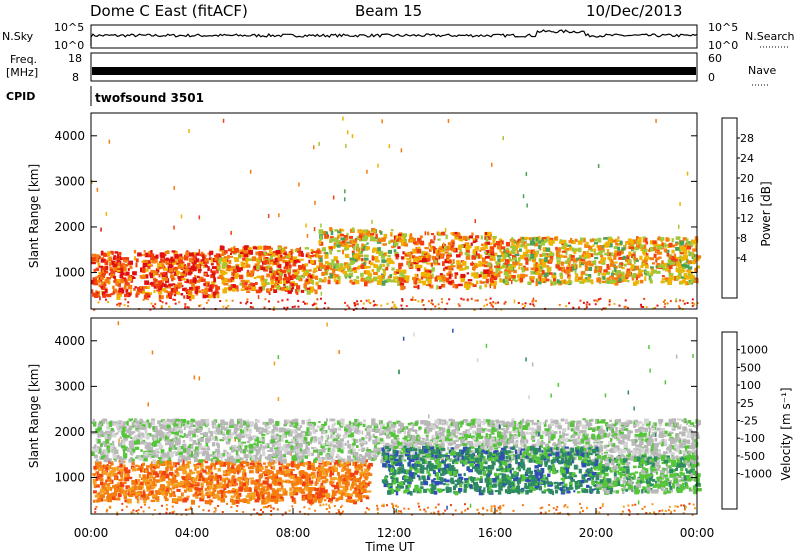  What do you see at coordinates (69, 45) in the screenshot?
I see `nsky-tick-bottom: 10^0` at bounding box center [69, 45].